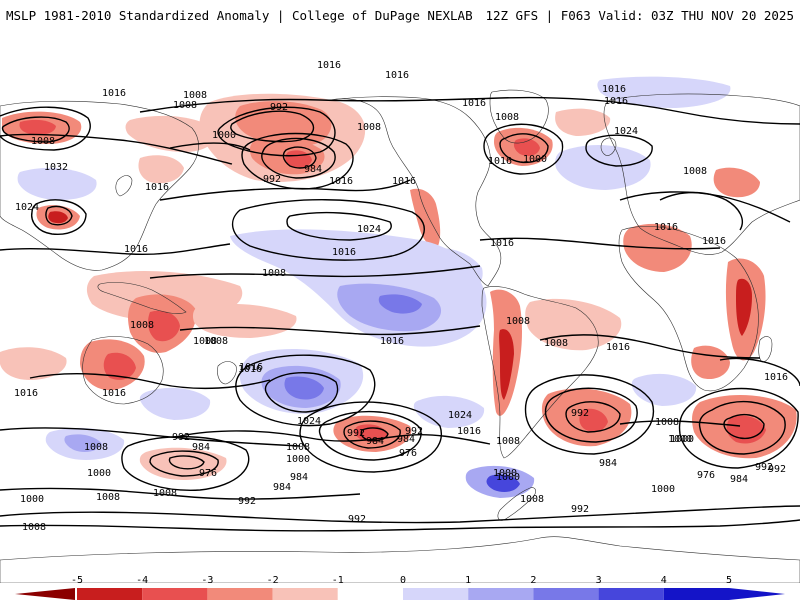  Describe the element at coordinates (119, 366) in the screenshot. I see `neg-anomaly-australia-core` at that location.